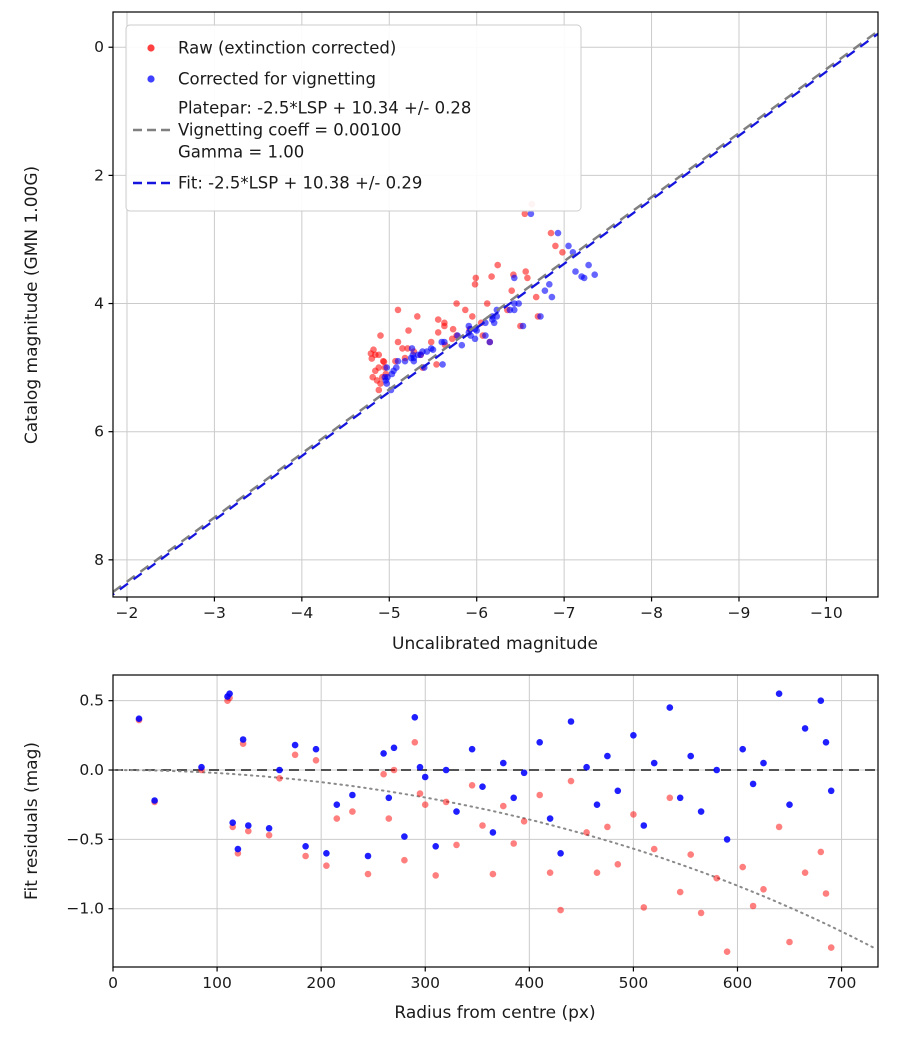  Describe the element at coordinates (738, 983) in the screenshot. I see `svg-text: 600` at that location.